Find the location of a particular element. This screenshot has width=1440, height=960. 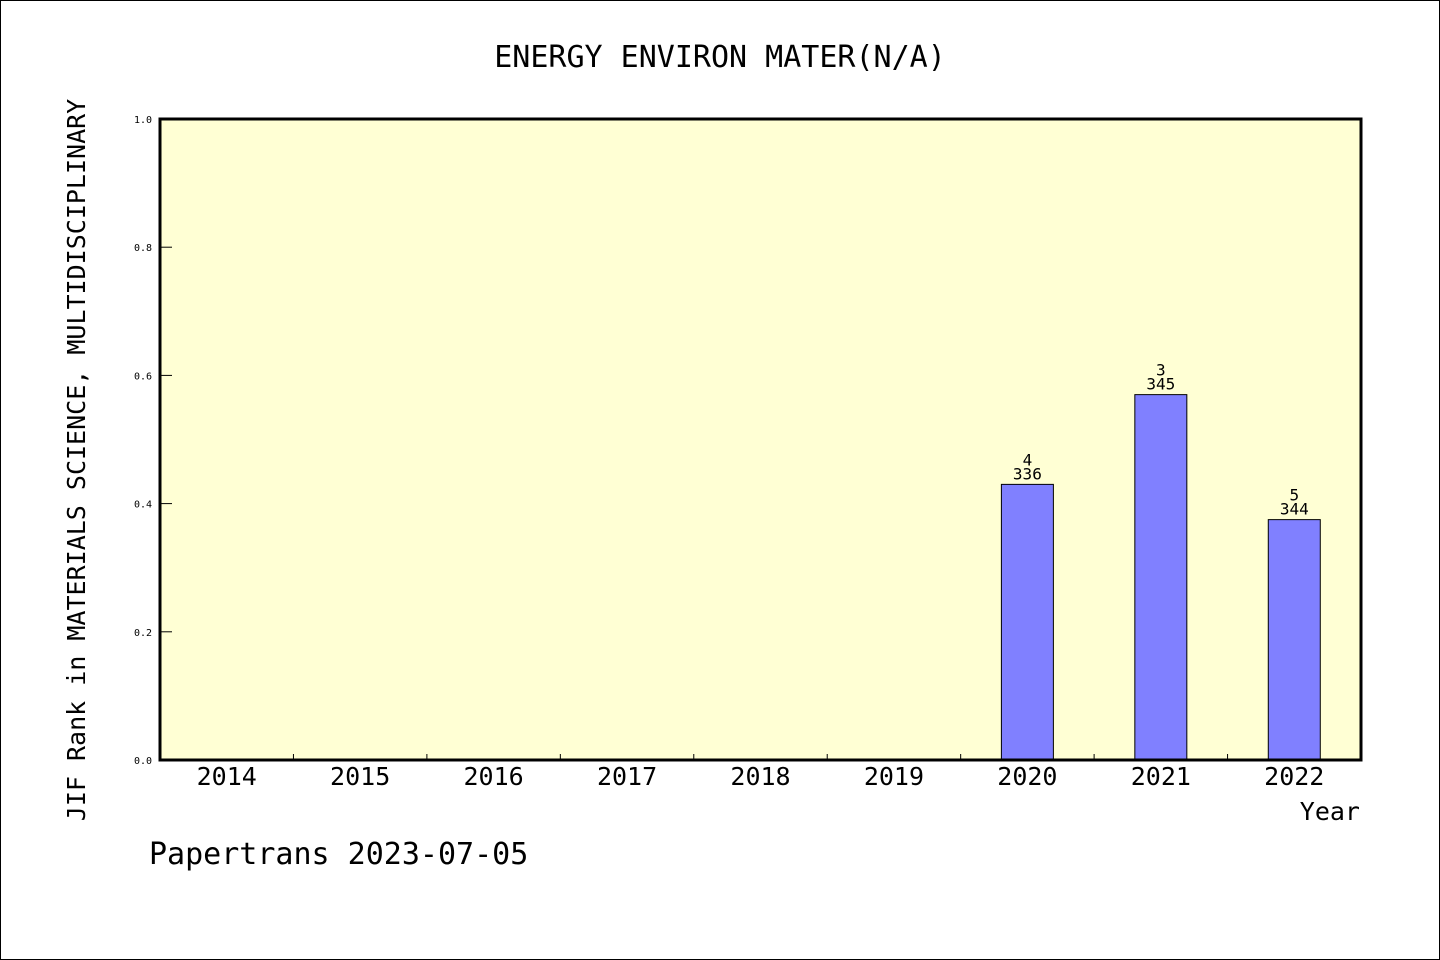

bar-2021 is located at coordinates (1161, 577).